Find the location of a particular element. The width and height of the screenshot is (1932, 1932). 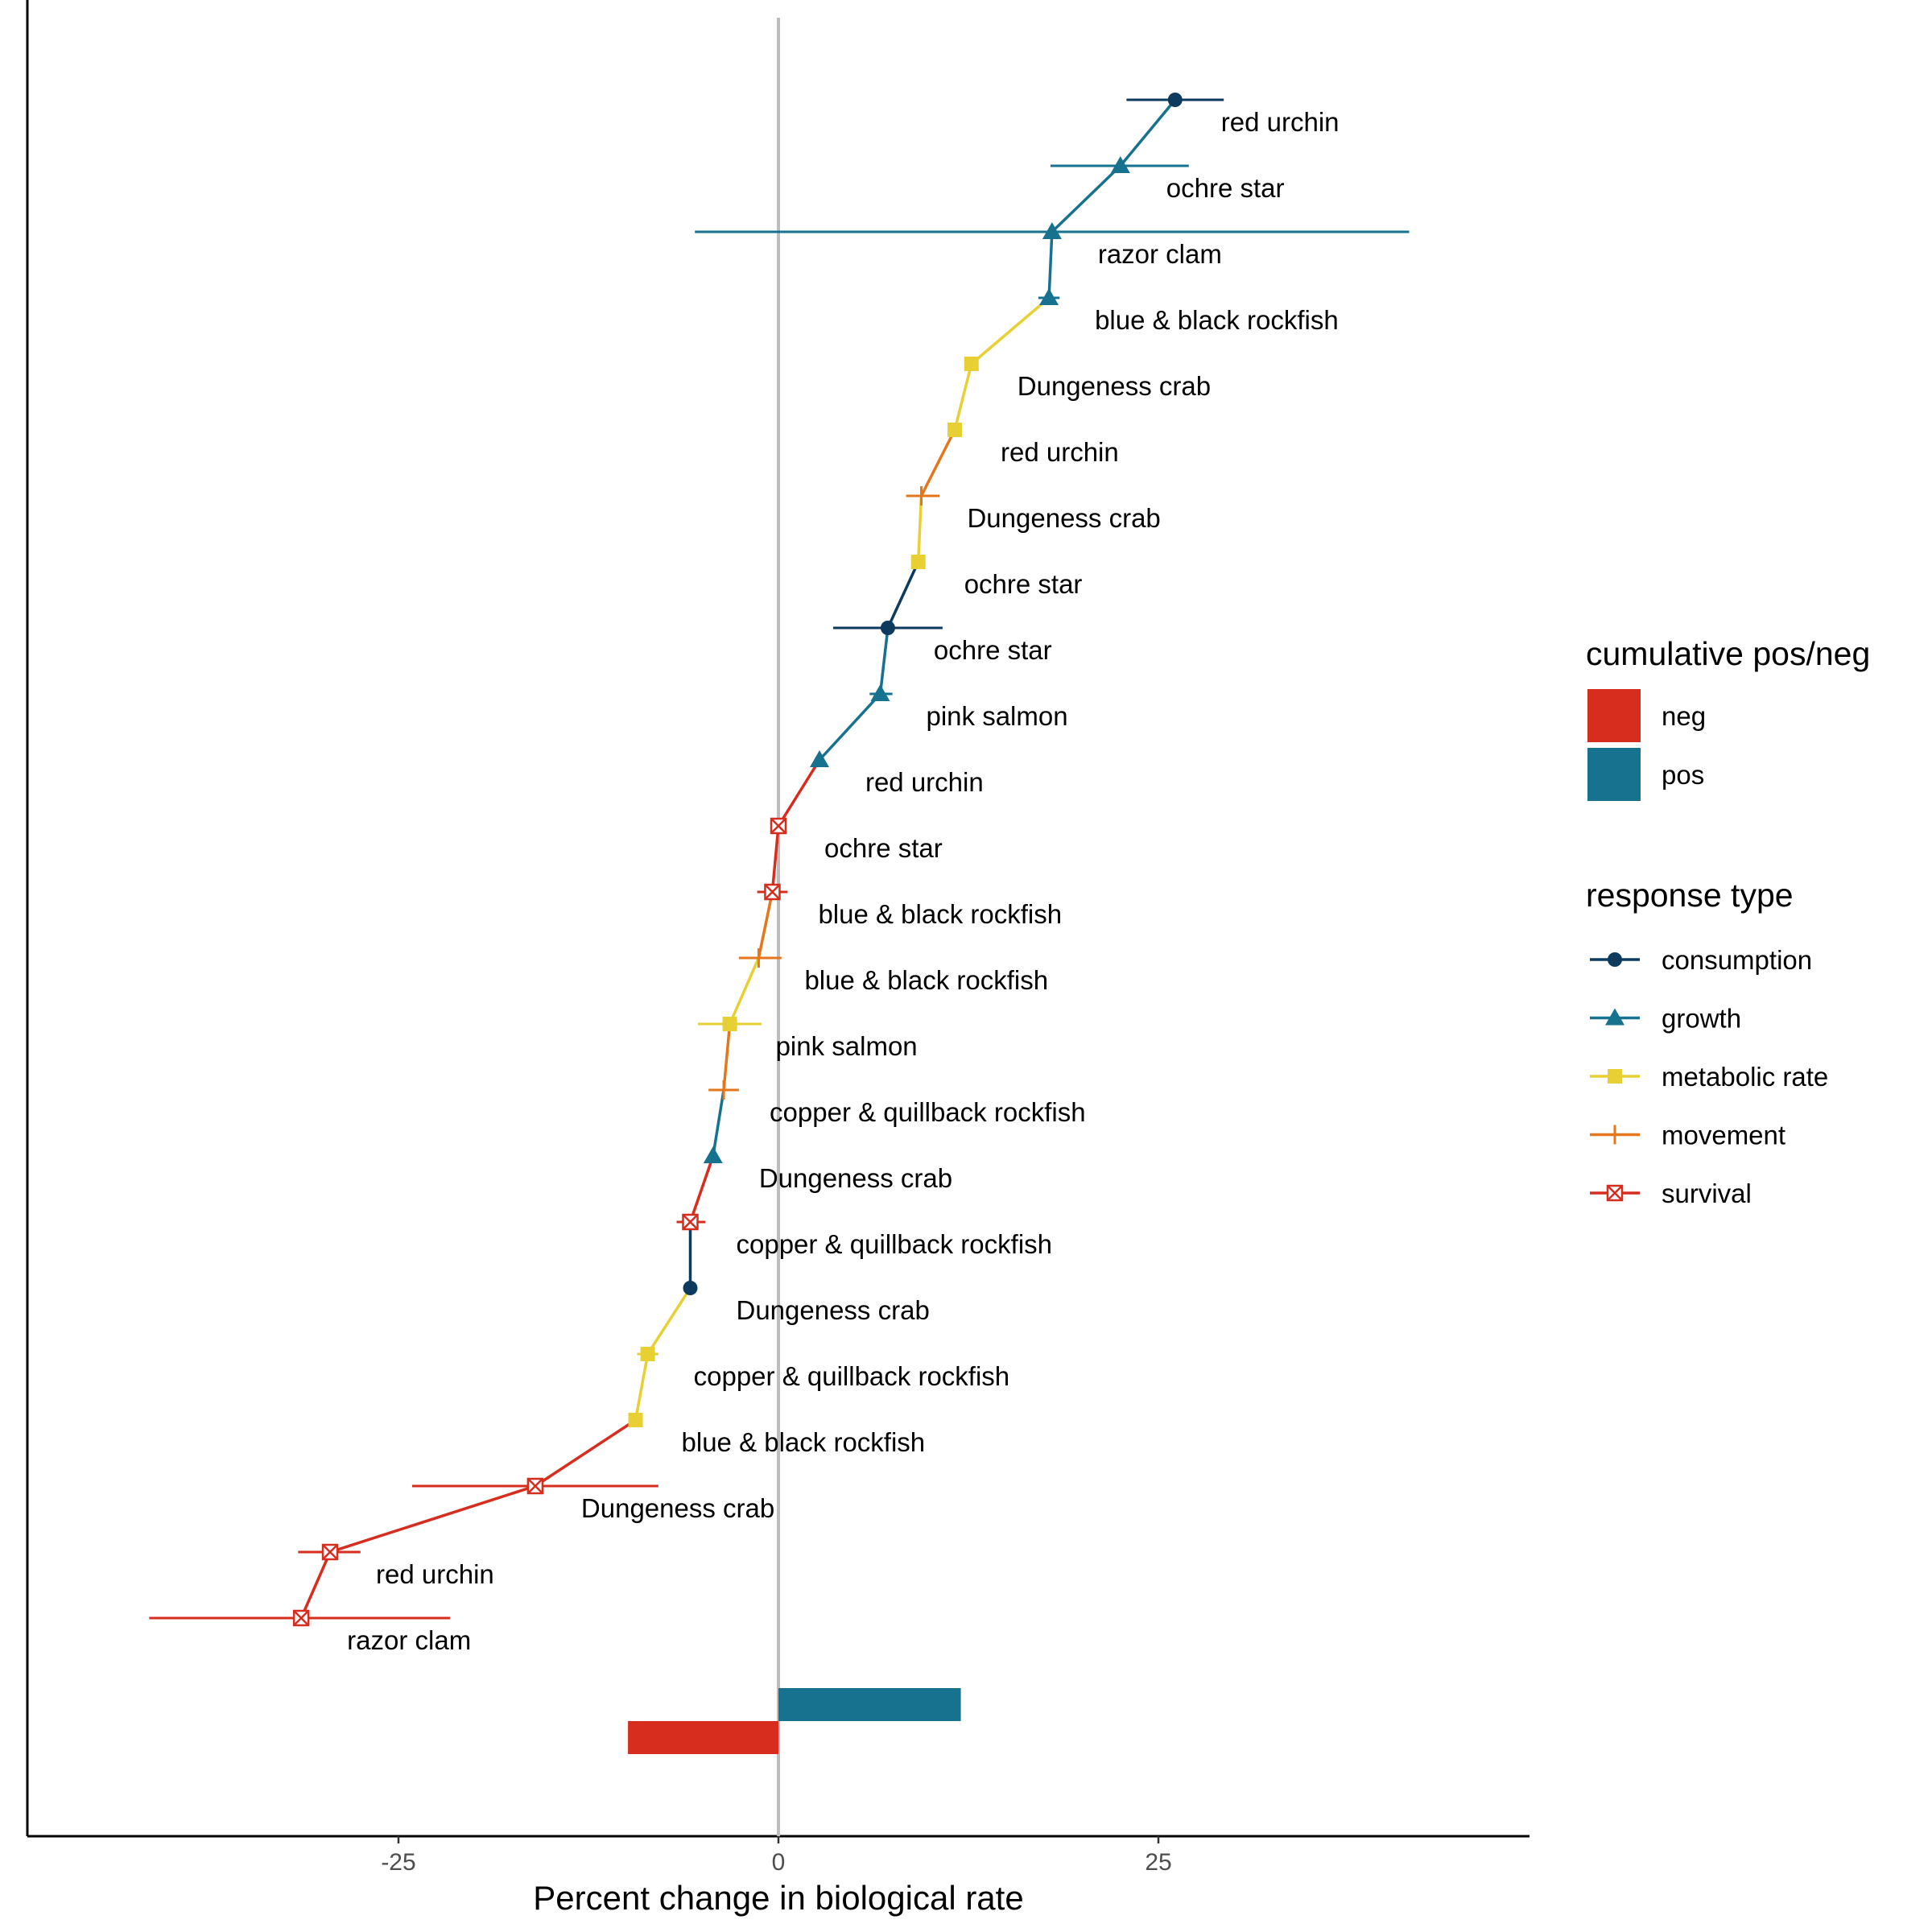

legend-marker-growth is located at coordinates (1614, 1017).